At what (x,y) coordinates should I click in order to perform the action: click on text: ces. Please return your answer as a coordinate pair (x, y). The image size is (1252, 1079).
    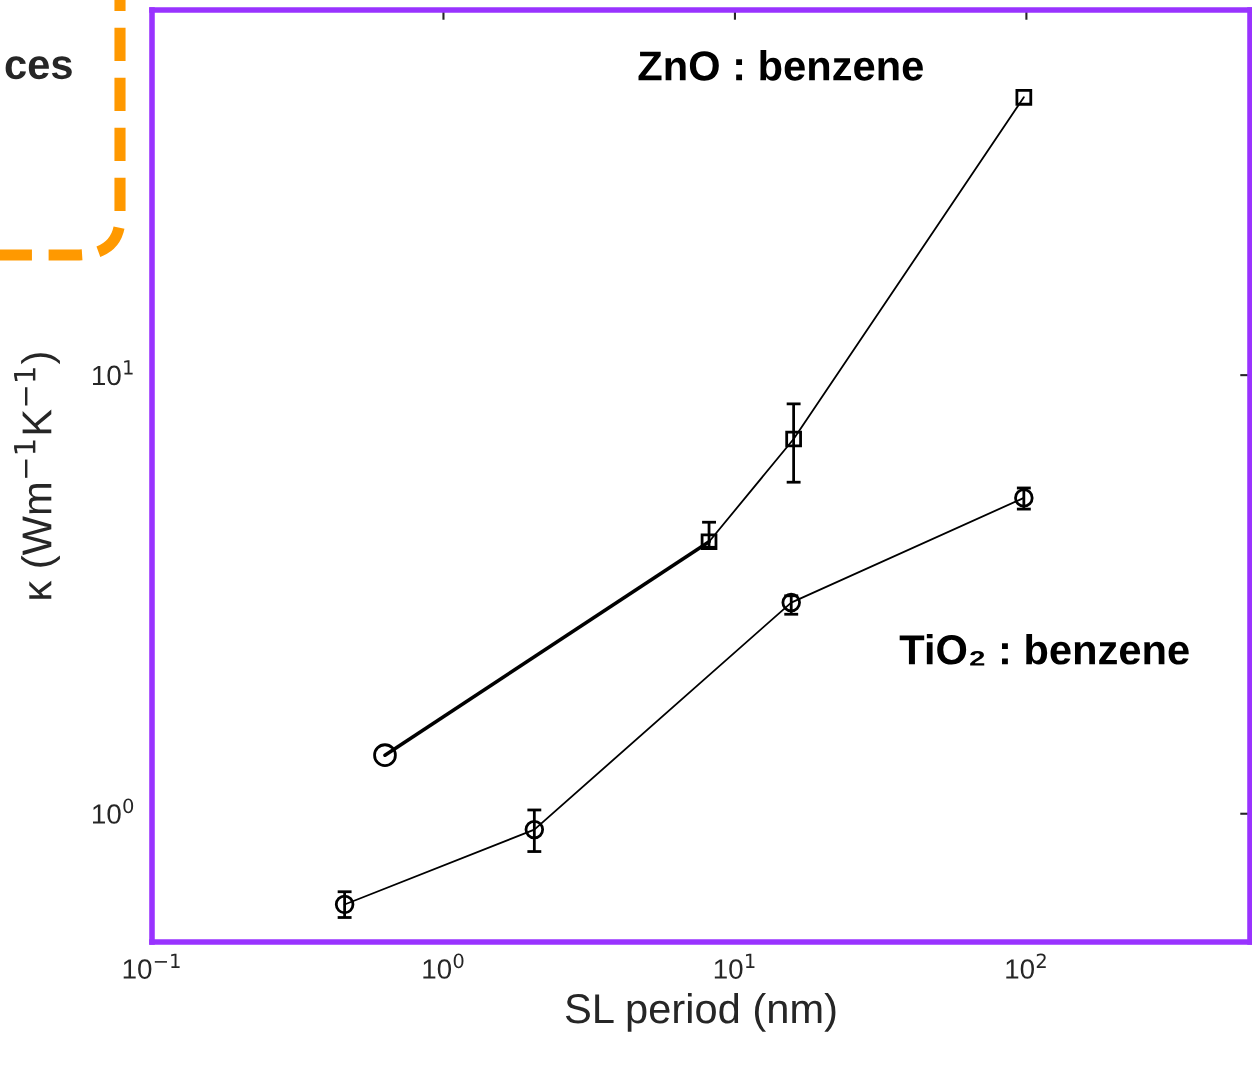
    Looking at the image, I should click on (38, 68).